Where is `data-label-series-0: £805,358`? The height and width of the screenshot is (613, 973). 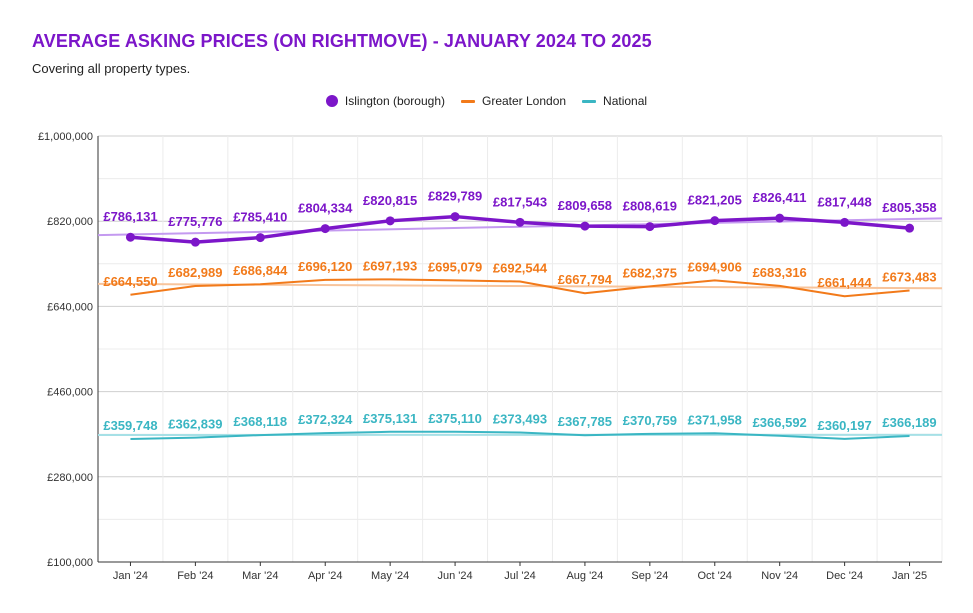
data-label-series-0: £805,358 is located at coordinates (909, 207).